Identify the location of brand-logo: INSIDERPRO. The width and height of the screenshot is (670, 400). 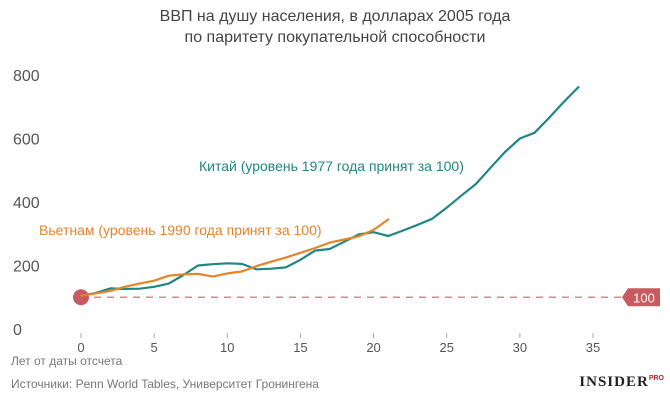
(621, 382).